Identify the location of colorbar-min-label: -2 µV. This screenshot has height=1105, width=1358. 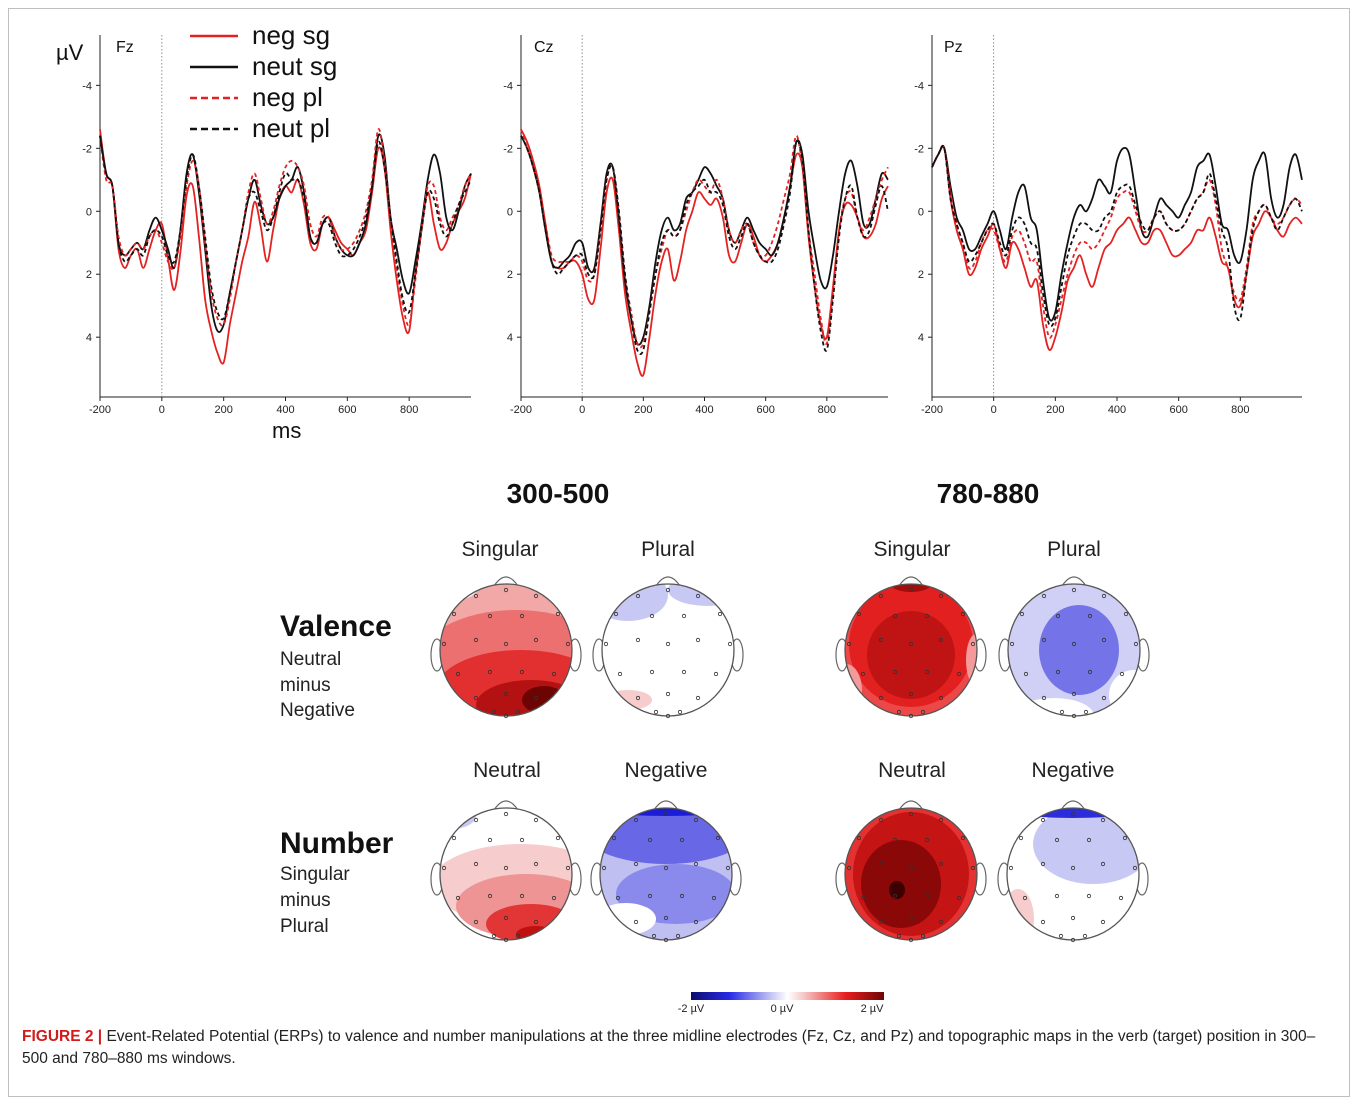
(691, 1009).